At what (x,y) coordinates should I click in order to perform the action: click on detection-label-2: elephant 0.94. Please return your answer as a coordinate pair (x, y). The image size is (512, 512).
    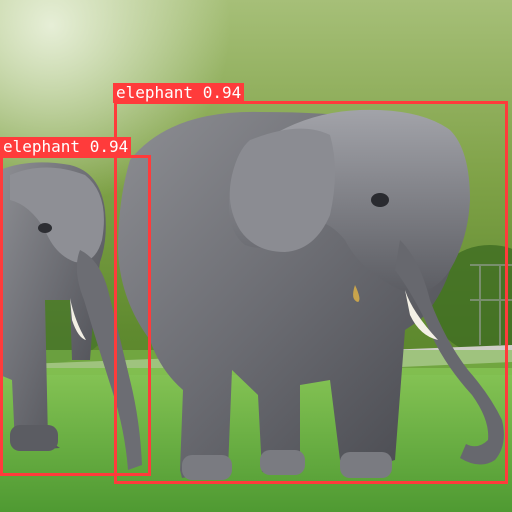
    Looking at the image, I should click on (66, 147).